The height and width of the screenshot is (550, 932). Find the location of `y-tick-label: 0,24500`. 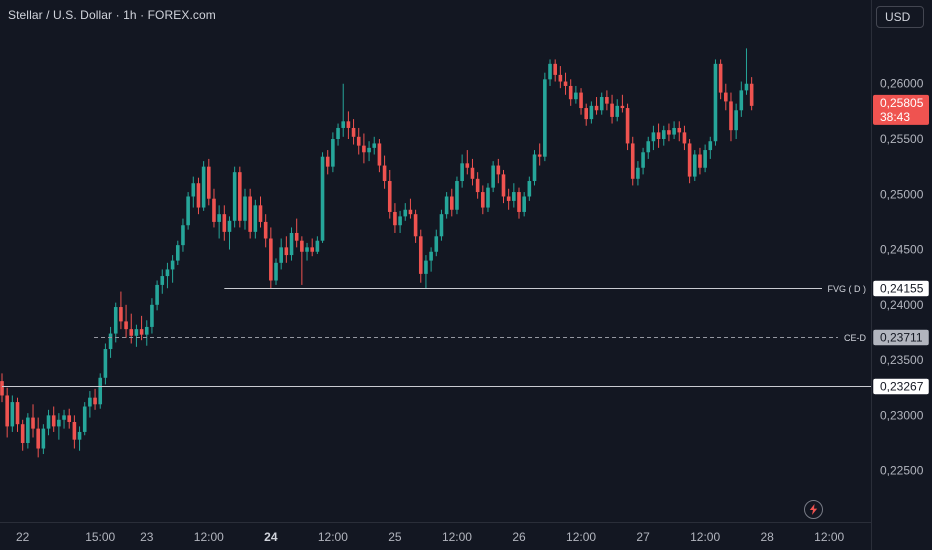

y-tick-label: 0,24500 is located at coordinates (902, 250).